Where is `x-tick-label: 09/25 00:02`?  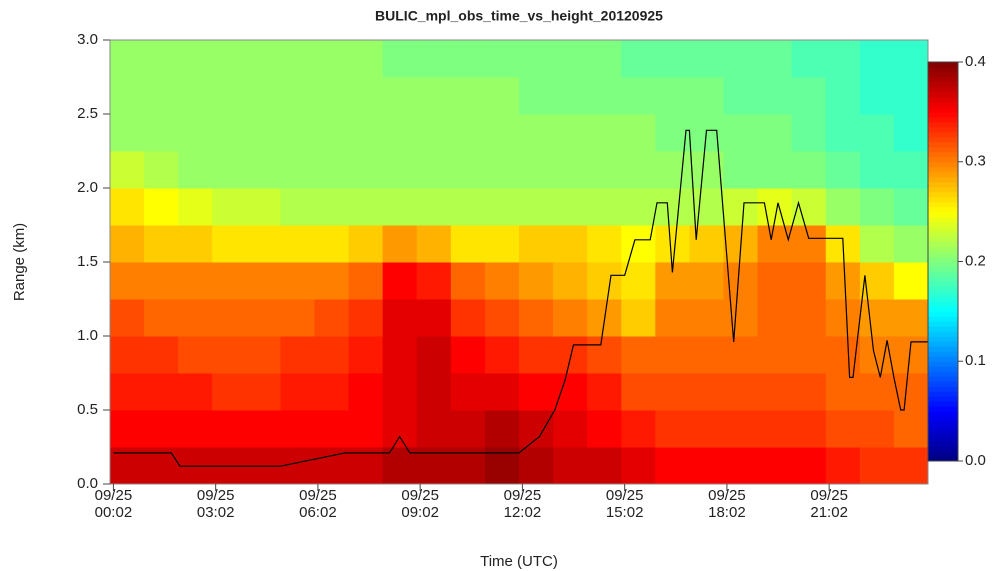
x-tick-label: 09/25 00:02 is located at coordinates (113, 504).